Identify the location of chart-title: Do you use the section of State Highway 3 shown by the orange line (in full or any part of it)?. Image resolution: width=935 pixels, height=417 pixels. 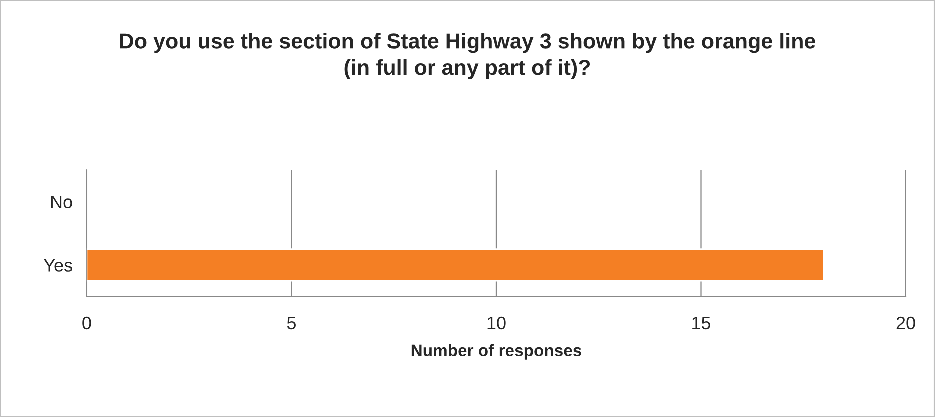
(468, 56).